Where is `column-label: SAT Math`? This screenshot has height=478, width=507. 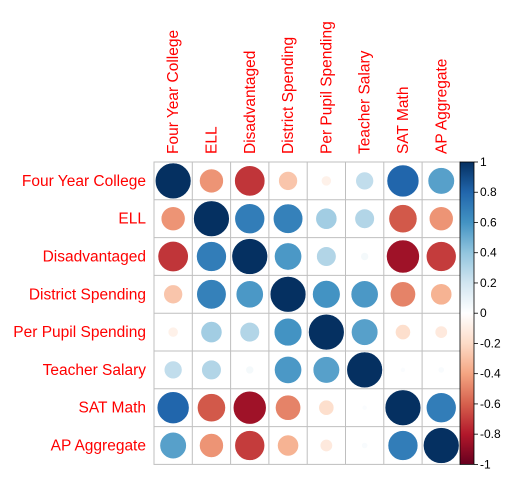 column-label: SAT Math is located at coordinates (403, 120).